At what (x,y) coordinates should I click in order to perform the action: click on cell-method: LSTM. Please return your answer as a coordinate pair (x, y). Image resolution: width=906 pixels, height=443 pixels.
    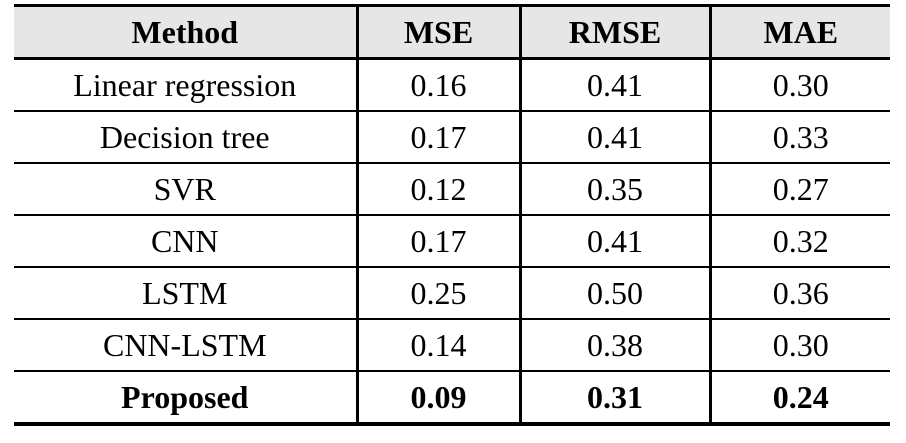
    Looking at the image, I should click on (185, 293).